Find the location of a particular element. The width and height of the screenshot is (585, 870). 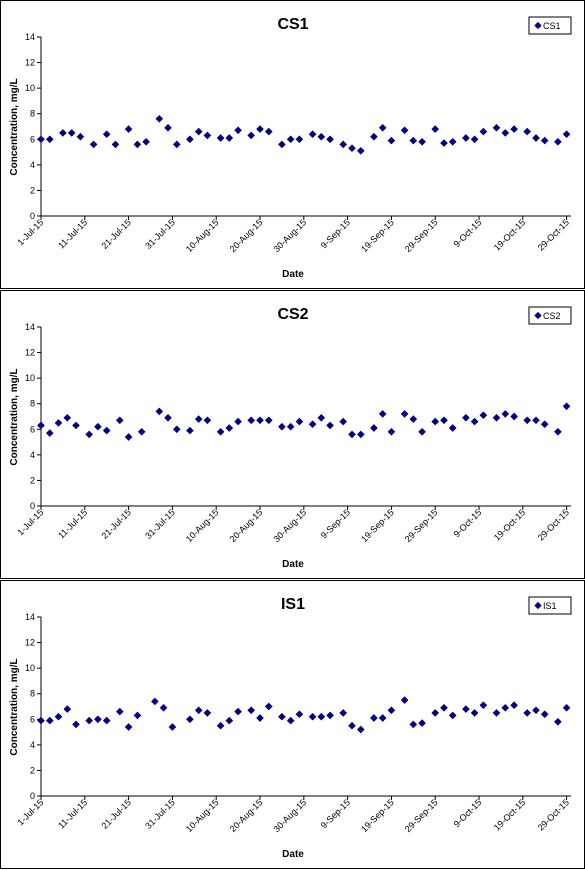

legend-box is located at coordinates (550, 315).